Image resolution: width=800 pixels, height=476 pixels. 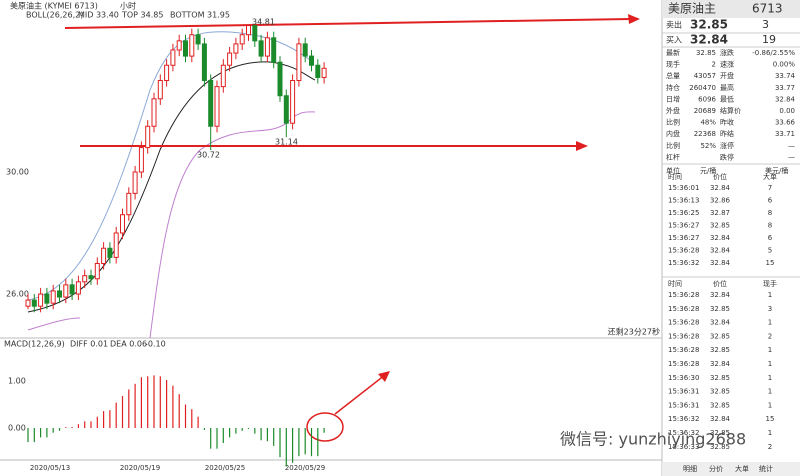 What do you see at coordinates (673, 64) in the screenshot?
I see `stat-label: 现手` at bounding box center [673, 64].